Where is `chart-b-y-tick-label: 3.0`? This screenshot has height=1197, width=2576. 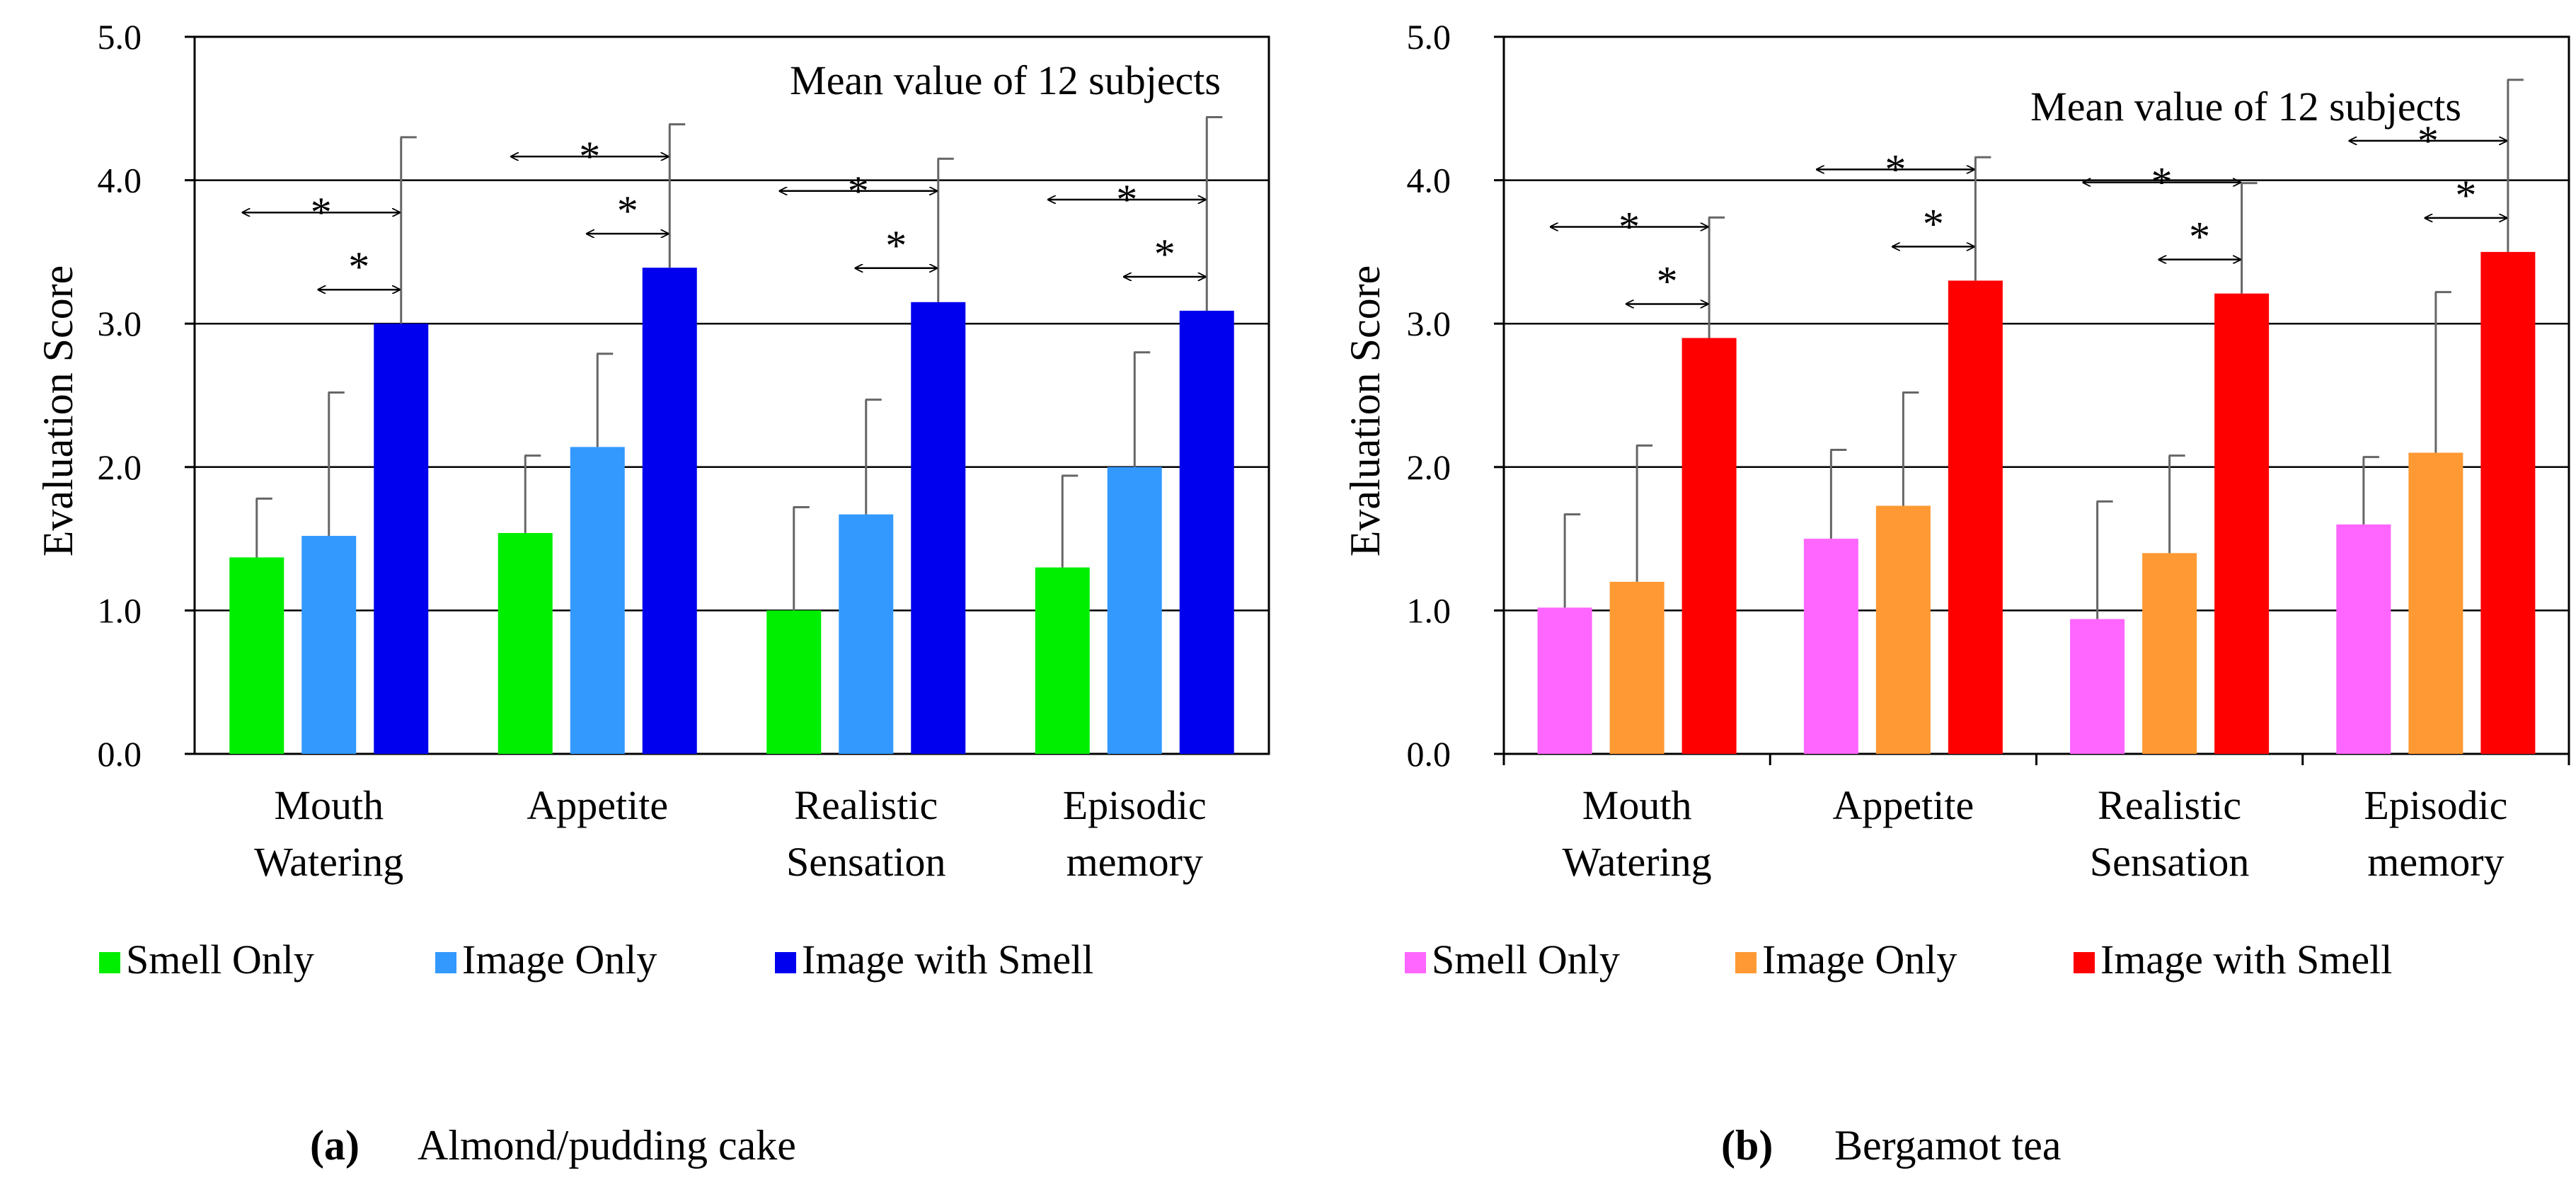 chart-b-y-tick-label: 3.0 is located at coordinates (1429, 323).